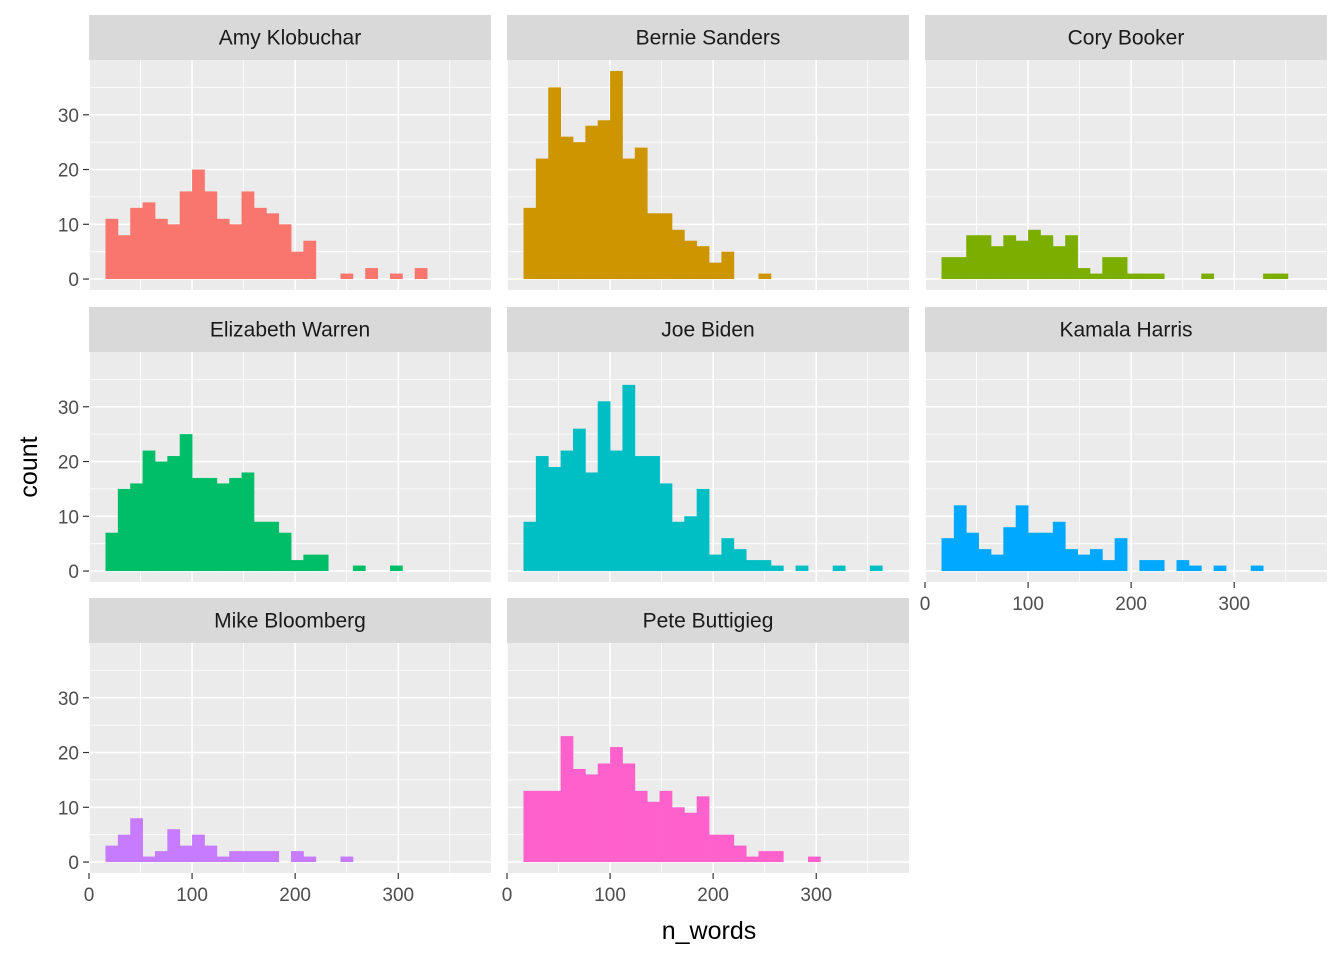 This screenshot has width=1344, height=960. I want to click on x-tick-label: 100, so click(1028, 604).